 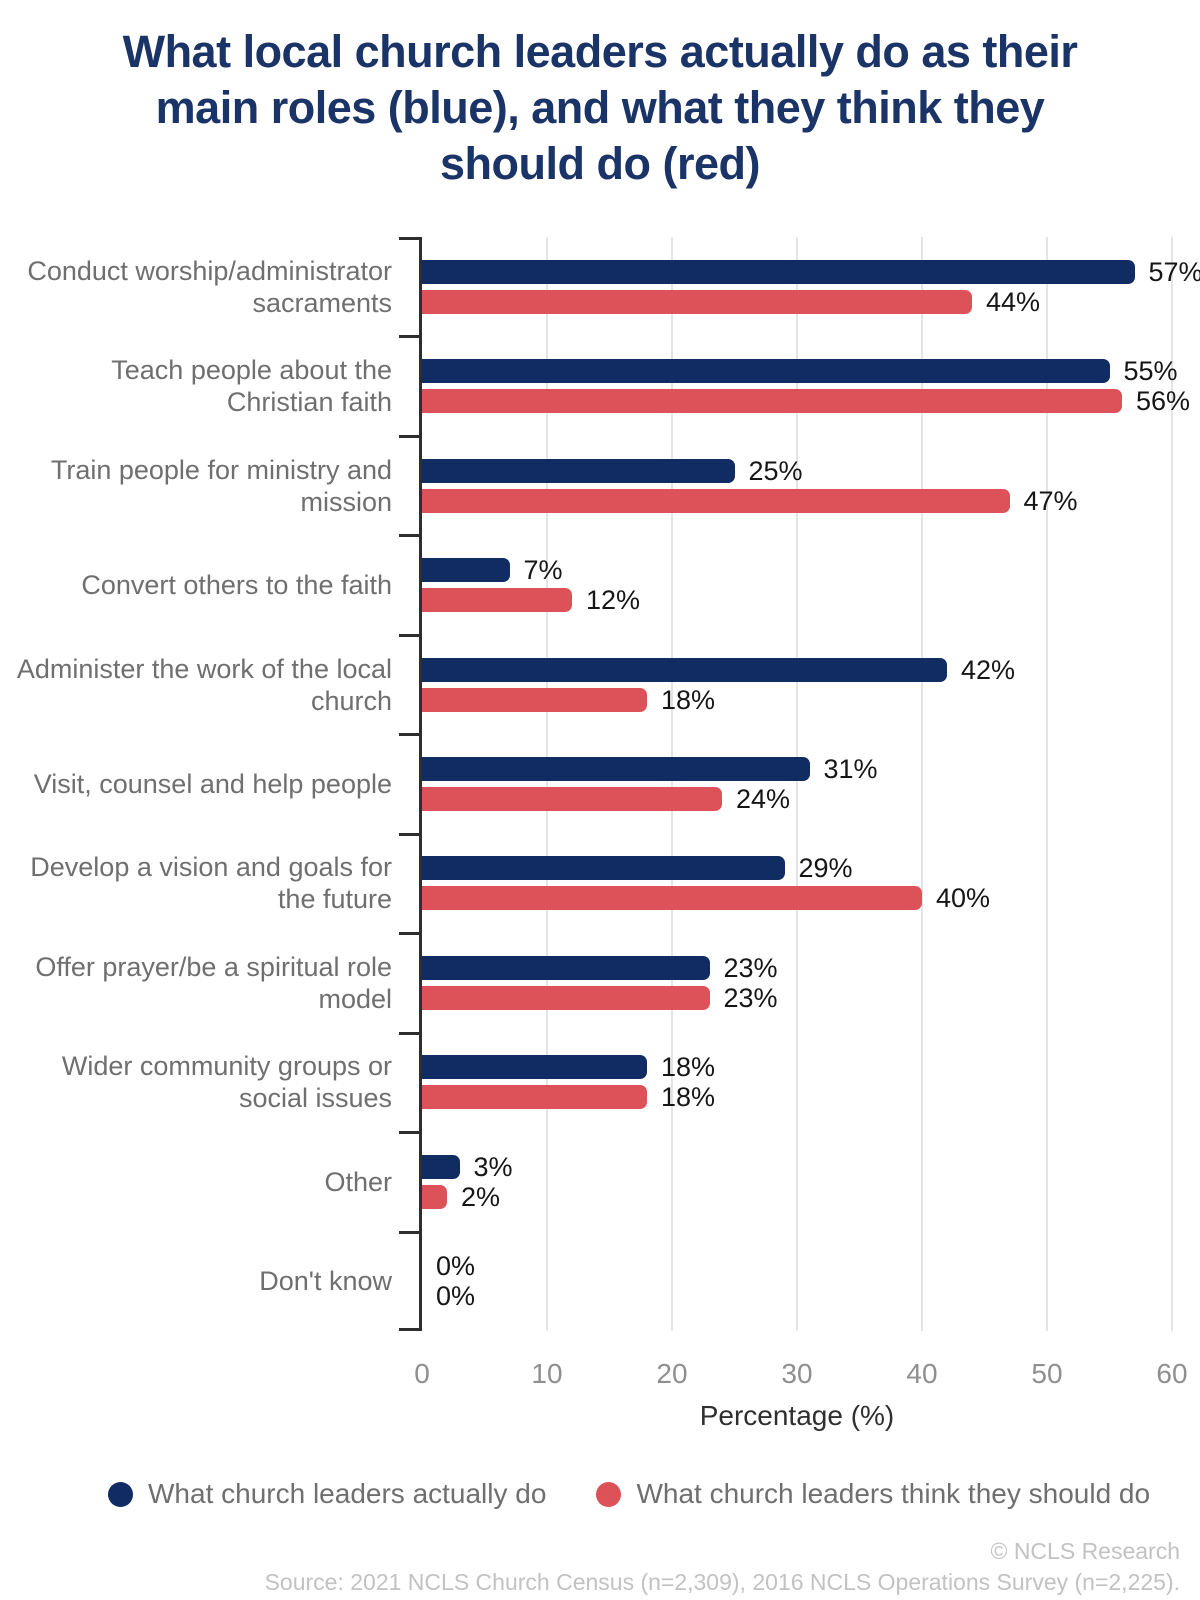 What do you see at coordinates (547, 1373) in the screenshot?
I see `x-tick-label: 10` at bounding box center [547, 1373].